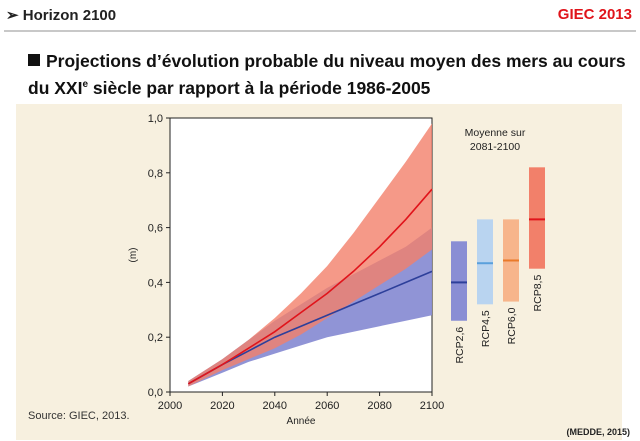 The width and height of the screenshot is (640, 441). I want to click on y-tick-label: 0,8, so click(155, 174).